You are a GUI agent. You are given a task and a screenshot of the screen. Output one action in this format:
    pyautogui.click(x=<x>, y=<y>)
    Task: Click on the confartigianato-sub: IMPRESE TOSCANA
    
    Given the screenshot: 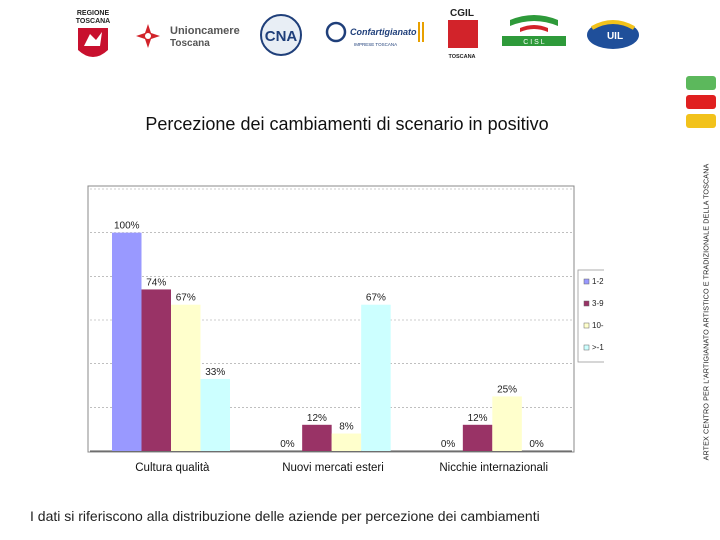 What is the action you would take?
    pyautogui.click(x=375, y=44)
    